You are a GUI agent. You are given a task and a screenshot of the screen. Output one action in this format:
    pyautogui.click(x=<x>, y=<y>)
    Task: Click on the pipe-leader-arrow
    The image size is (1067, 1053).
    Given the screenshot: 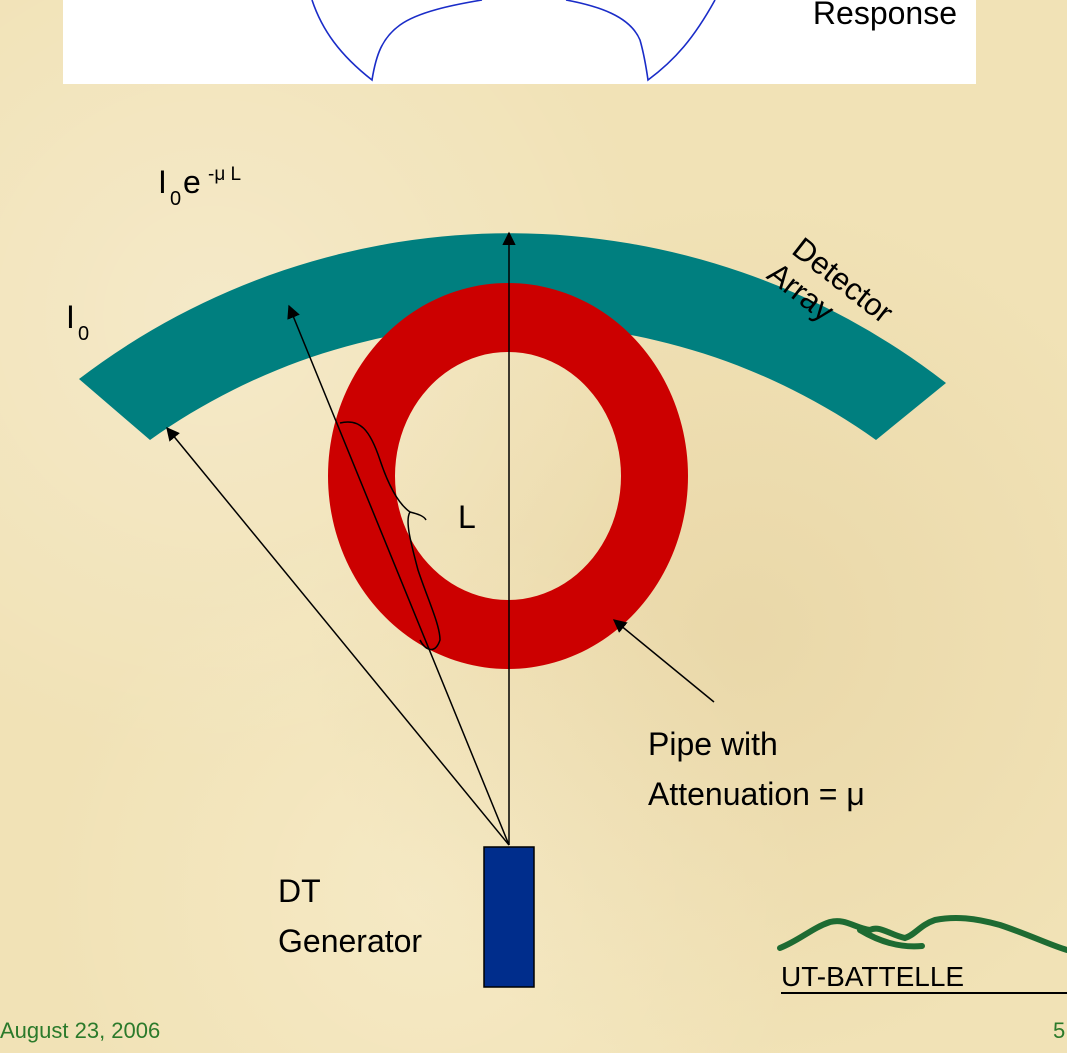 What is the action you would take?
    pyautogui.click(x=663, y=661)
    